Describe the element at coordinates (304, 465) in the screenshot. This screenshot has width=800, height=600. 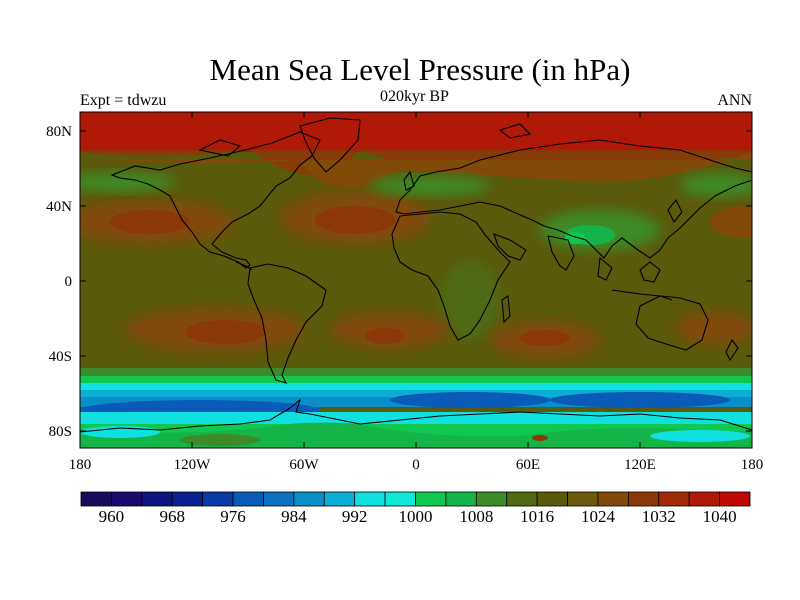
I see `lon-tick-label: 60W` at that location.